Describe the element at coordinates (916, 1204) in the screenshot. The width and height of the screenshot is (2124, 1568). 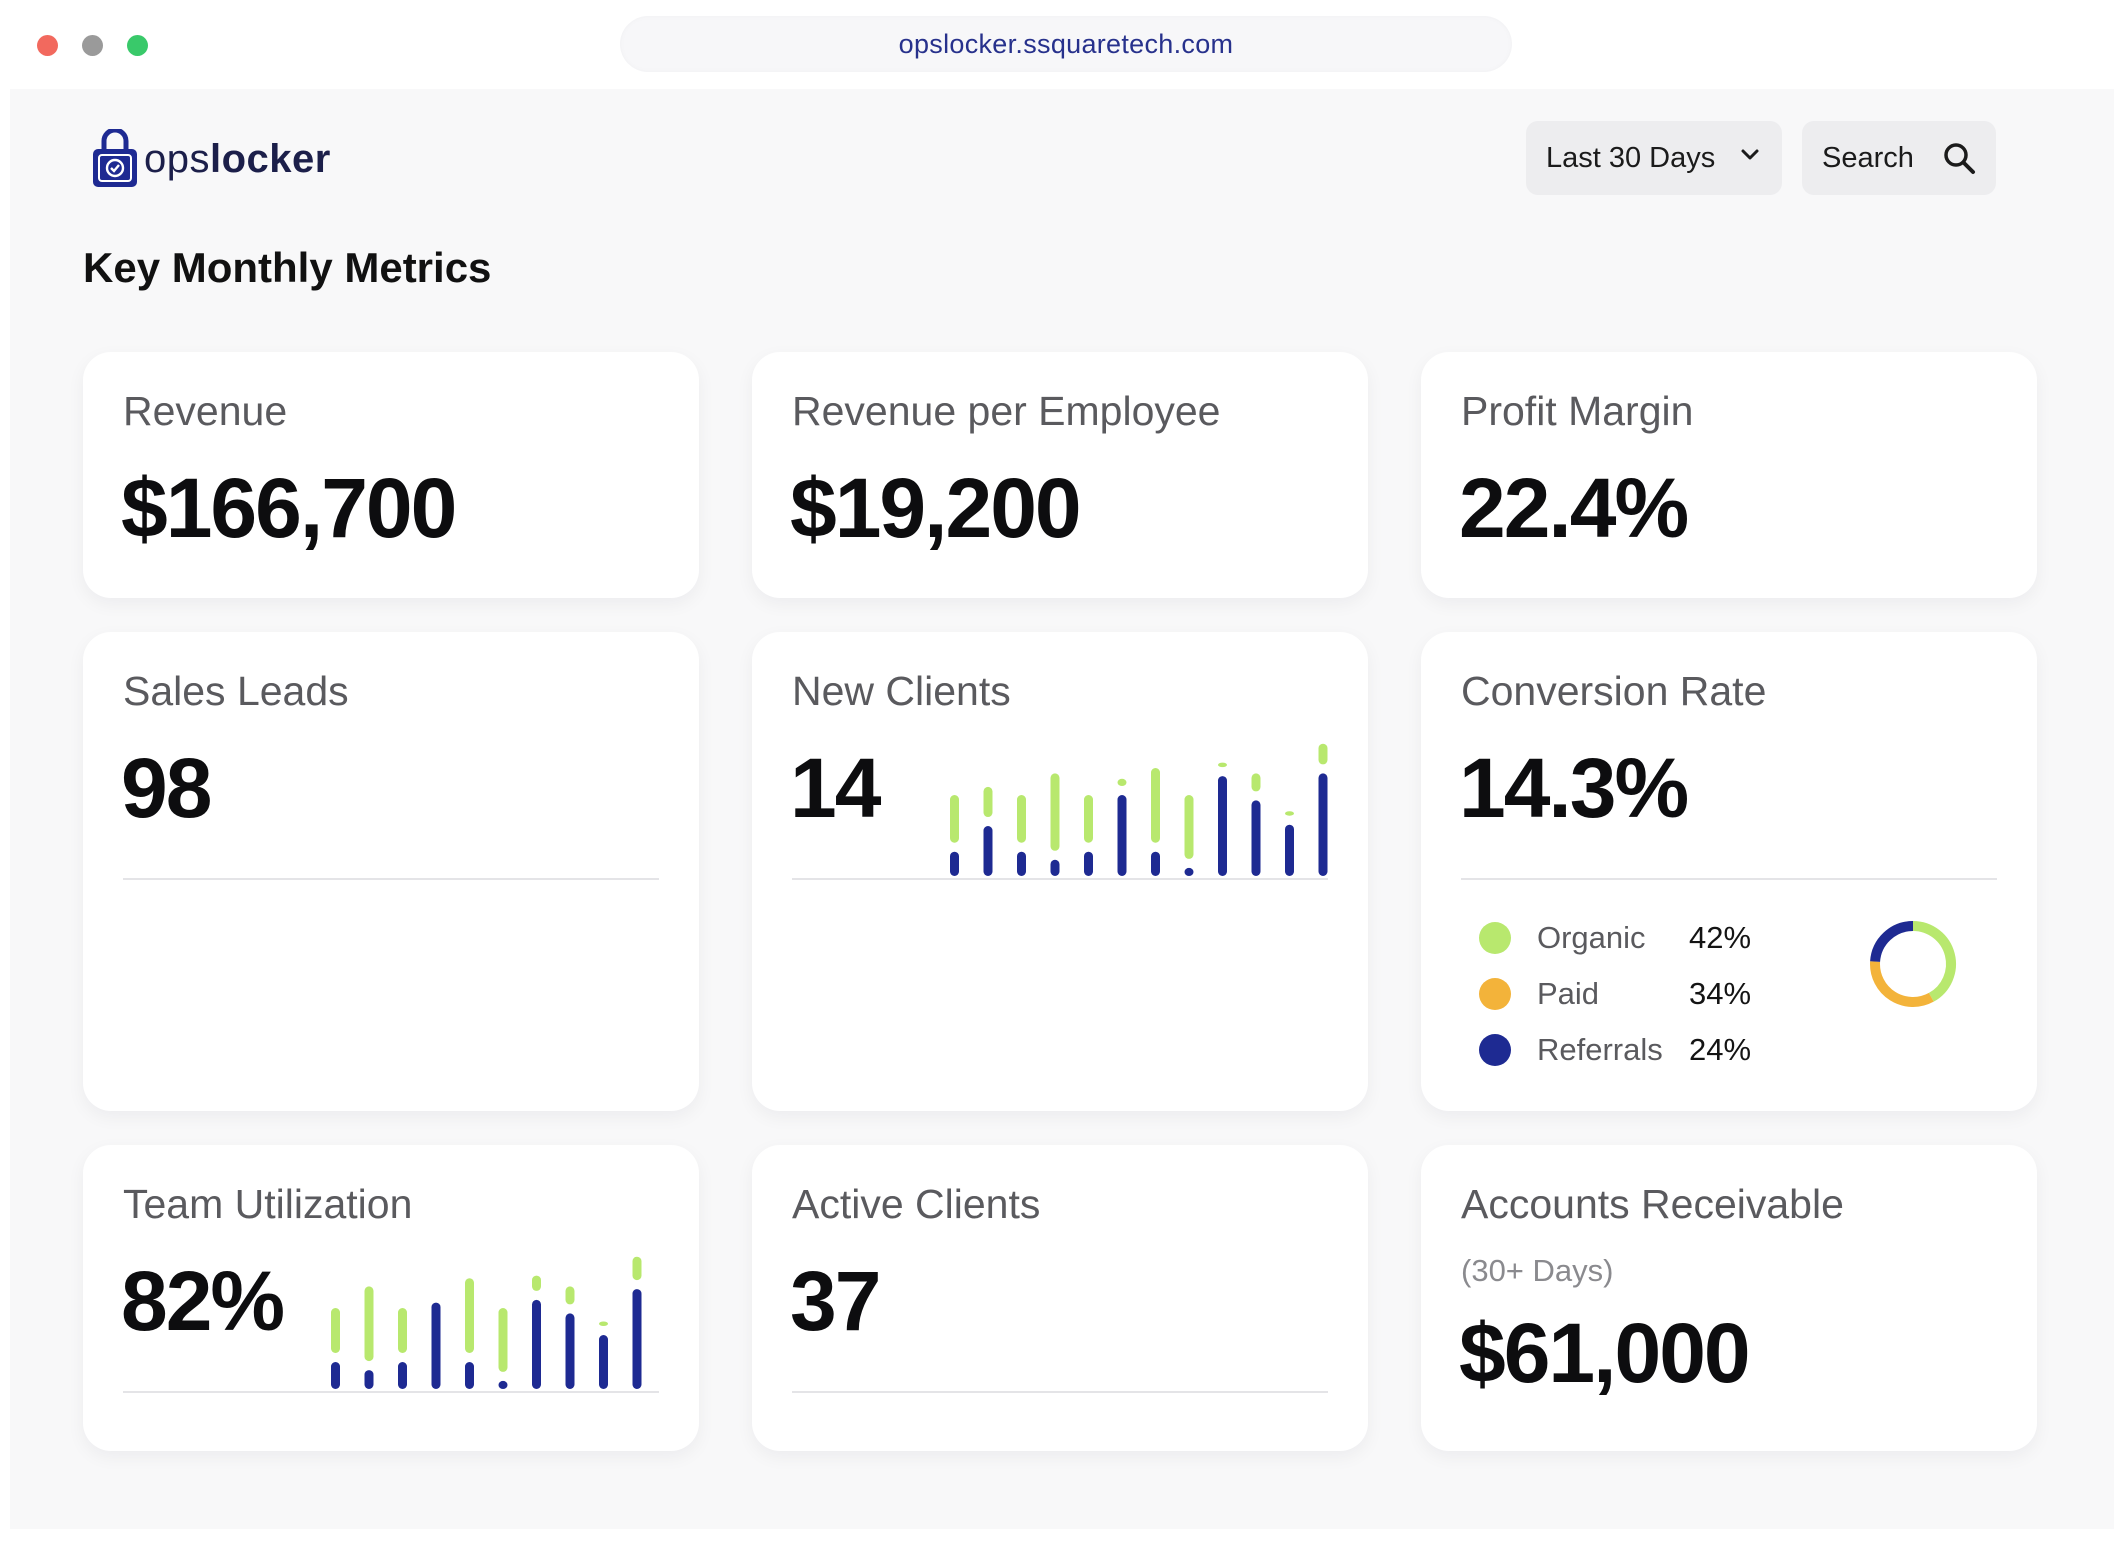
I see `active-clients-label: Active Clients` at that location.